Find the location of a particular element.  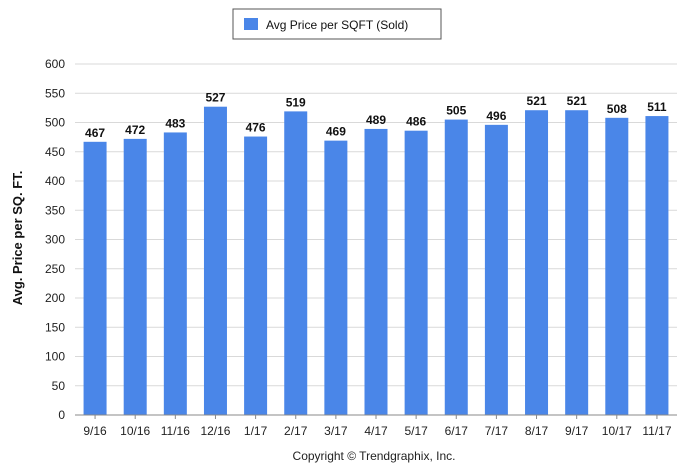

data-label: 489 is located at coordinates (376, 120).